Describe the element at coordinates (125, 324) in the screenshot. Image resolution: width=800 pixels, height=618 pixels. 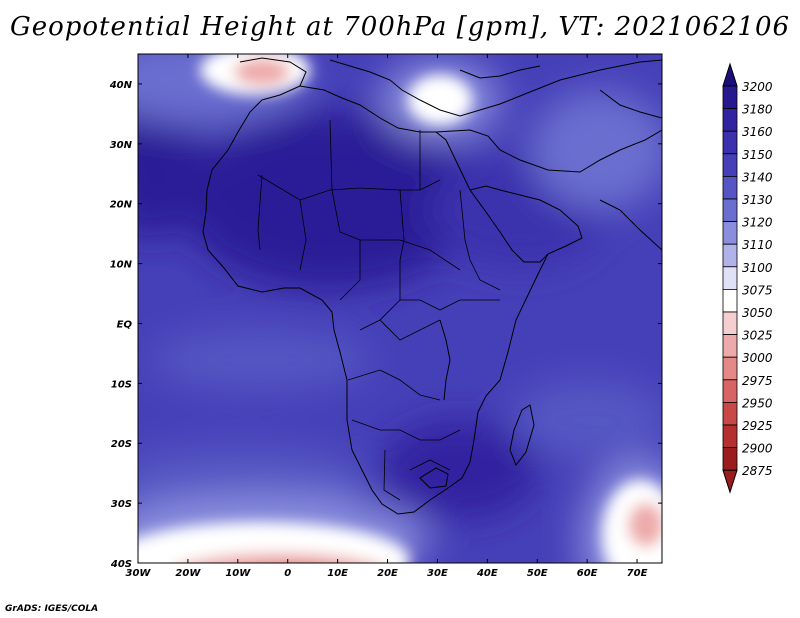
I see `y-tick-label: EQ` at that location.